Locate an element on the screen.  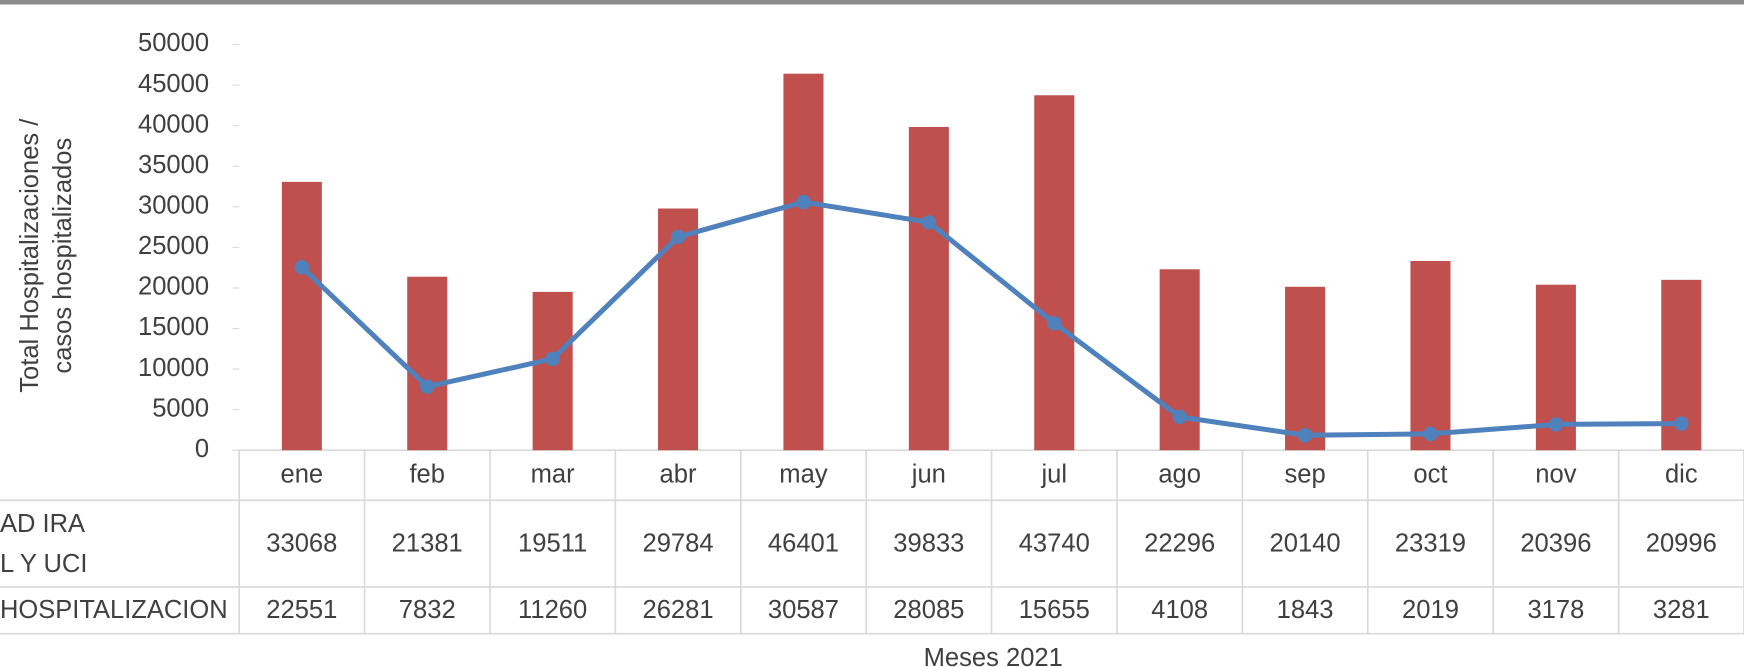
x-tick-label: jun is located at coordinates (928, 475).